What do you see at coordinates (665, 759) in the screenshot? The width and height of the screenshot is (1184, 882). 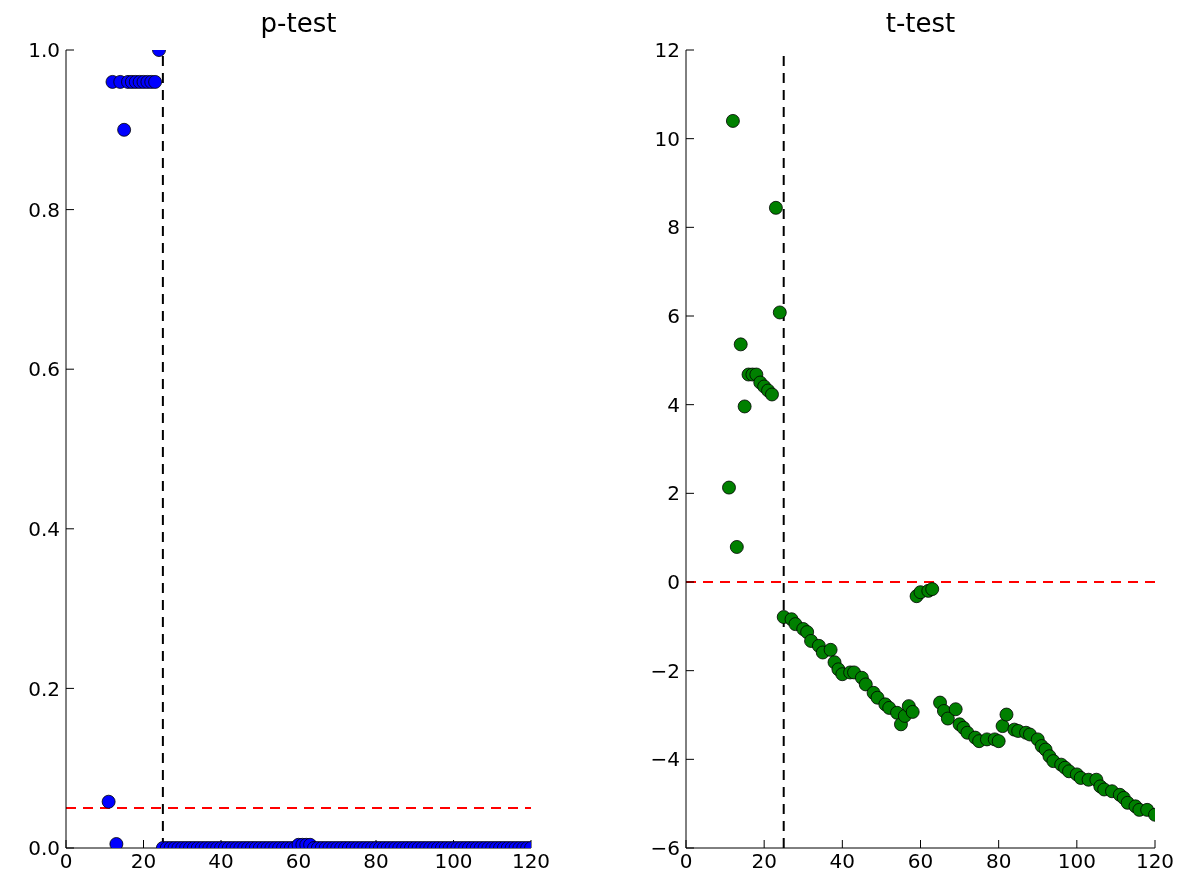 I see `y-tick-label: −4` at bounding box center [665, 759].